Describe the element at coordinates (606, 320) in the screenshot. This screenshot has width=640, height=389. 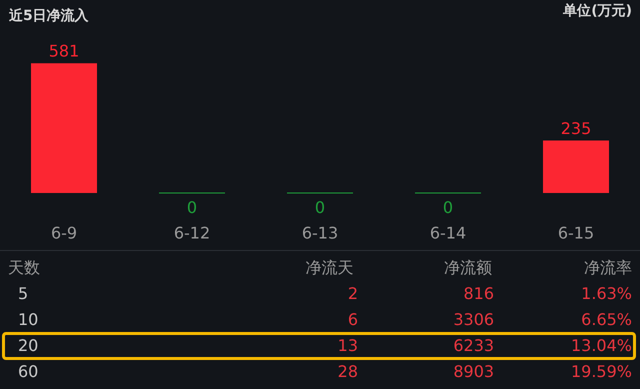
I see `data-label: 6.65%` at that location.